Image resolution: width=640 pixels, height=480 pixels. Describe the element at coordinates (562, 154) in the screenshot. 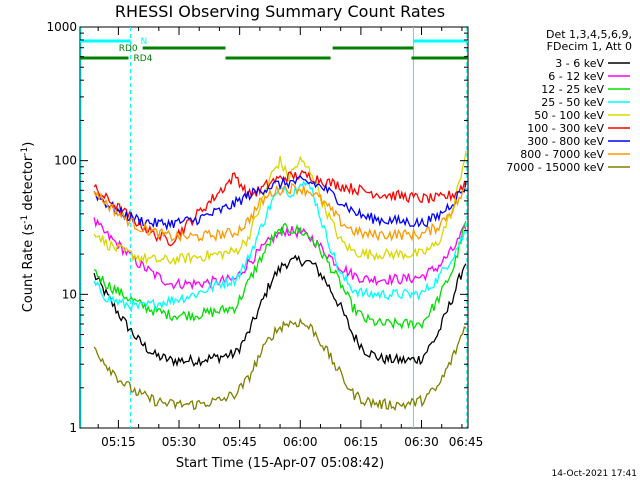

I see `legend-entry-label: 800 - 7000 keV` at that location.